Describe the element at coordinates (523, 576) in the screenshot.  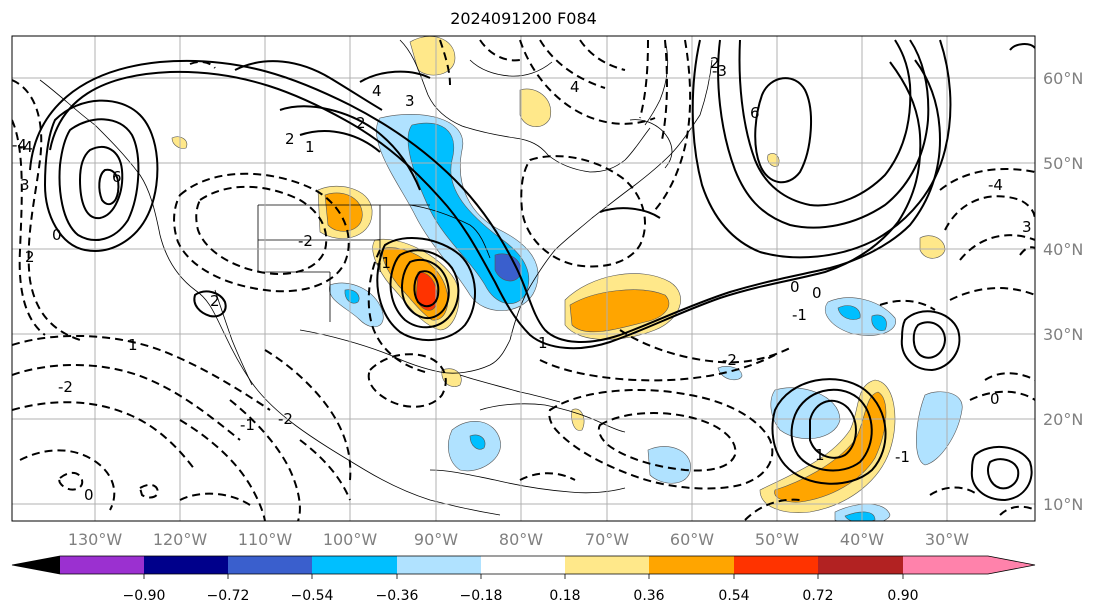
I see `colorbar-ticks` at that location.